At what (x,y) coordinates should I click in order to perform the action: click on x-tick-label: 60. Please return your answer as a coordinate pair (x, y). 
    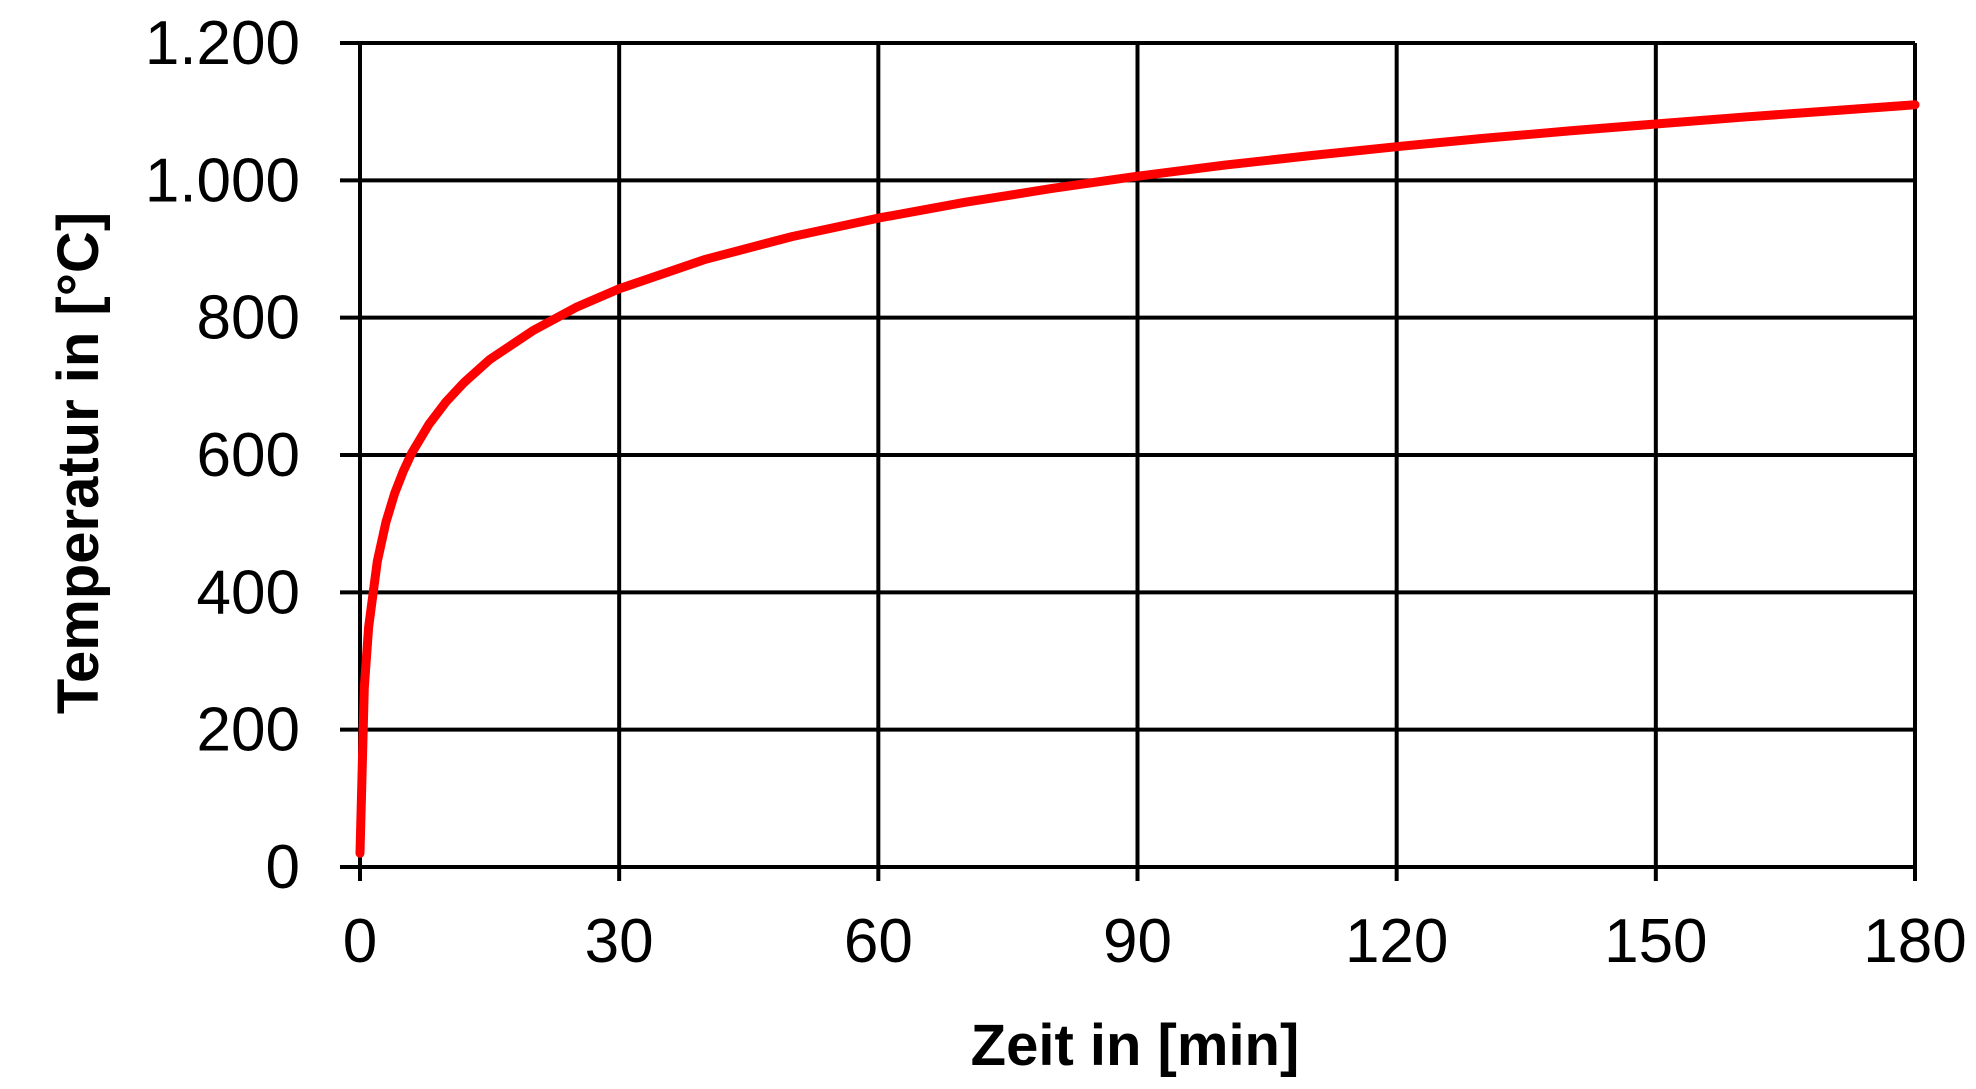
    Looking at the image, I should click on (878, 941).